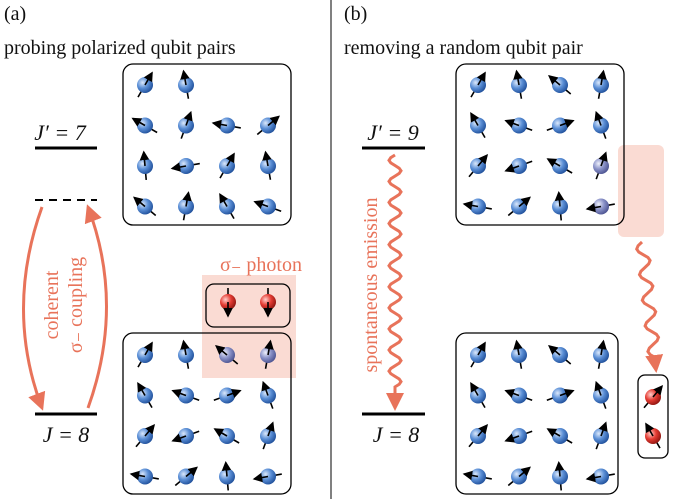  I want to click on coupling-label: coherent, so click(52, 304).